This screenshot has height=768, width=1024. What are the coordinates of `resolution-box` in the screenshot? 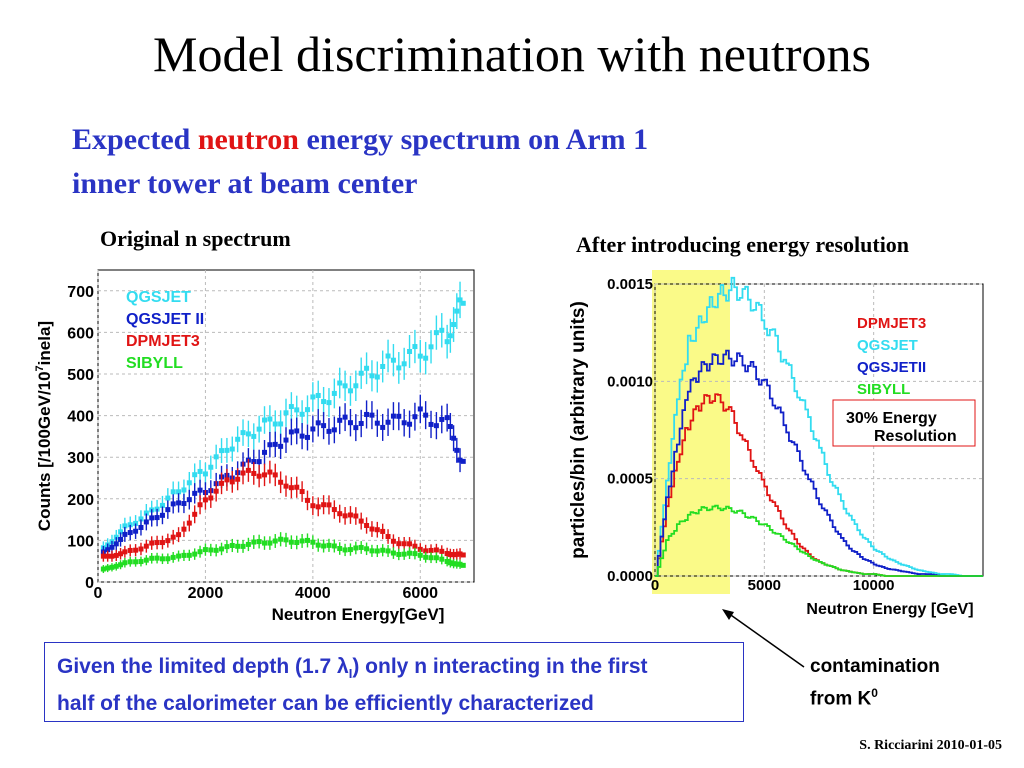 It's located at (904, 423).